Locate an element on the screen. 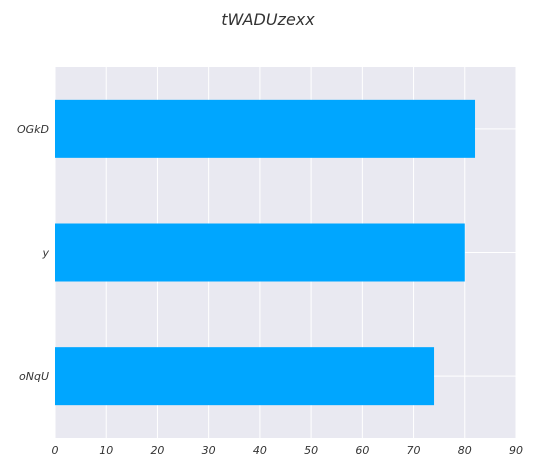 Image resolution: width=536 pixels, height=469 pixels. x-tick-label: 30 is located at coordinates (209, 450).